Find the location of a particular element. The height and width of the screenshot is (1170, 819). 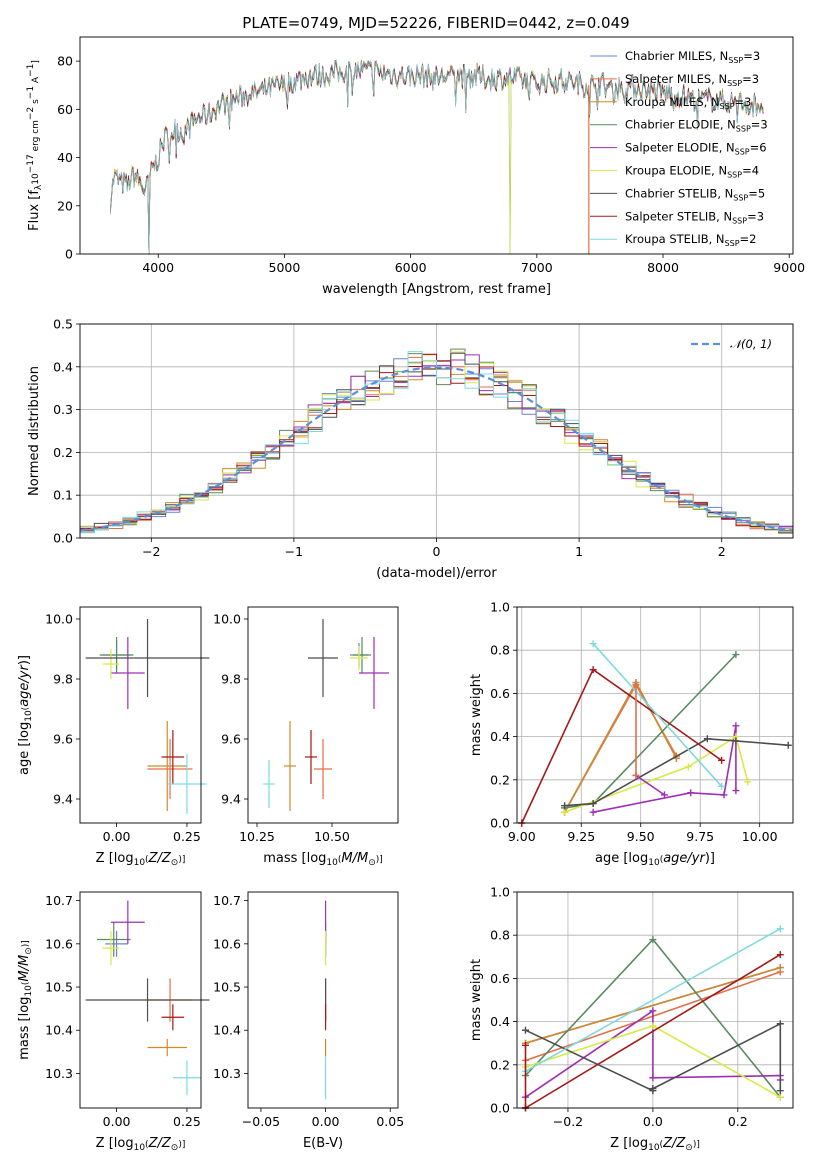

x-tick-label: 0.00 is located at coordinates (117, 1121).